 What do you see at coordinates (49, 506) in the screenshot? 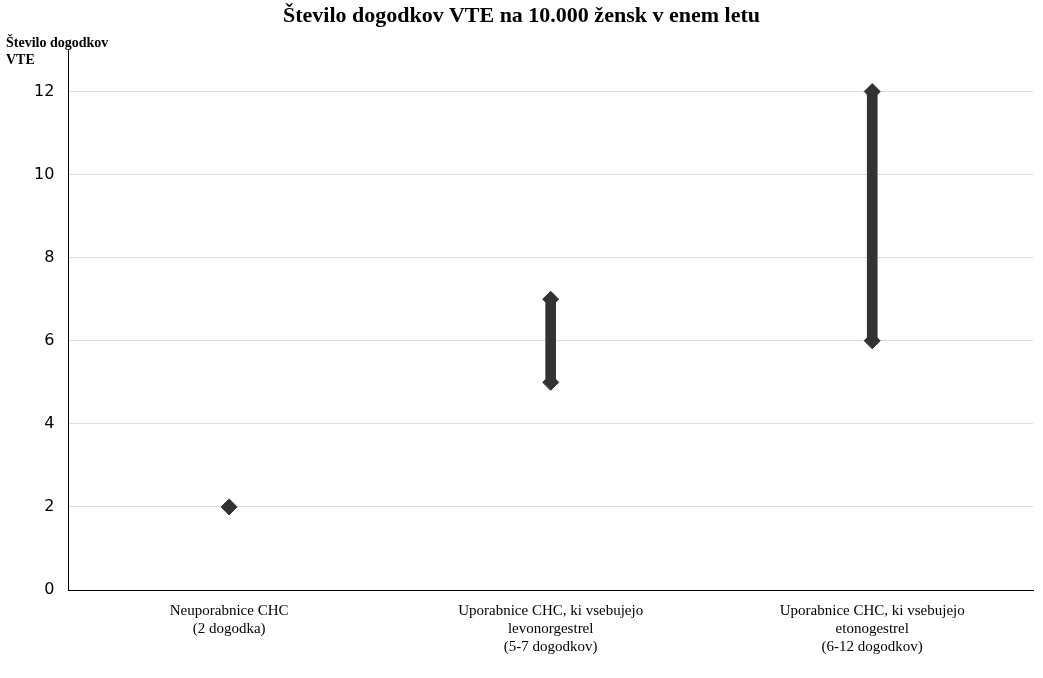
I see `y-tick-label: 2` at bounding box center [49, 506].